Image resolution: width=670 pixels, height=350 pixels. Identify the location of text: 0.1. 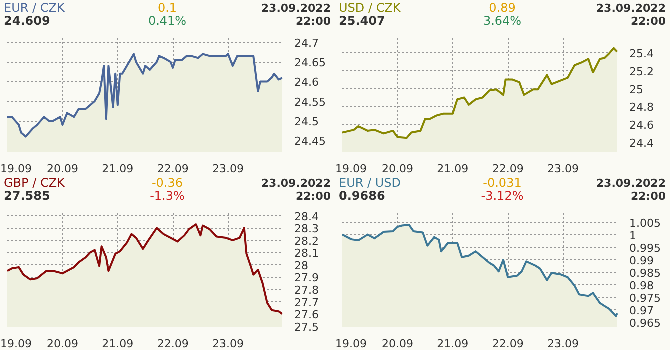
(168, 8).